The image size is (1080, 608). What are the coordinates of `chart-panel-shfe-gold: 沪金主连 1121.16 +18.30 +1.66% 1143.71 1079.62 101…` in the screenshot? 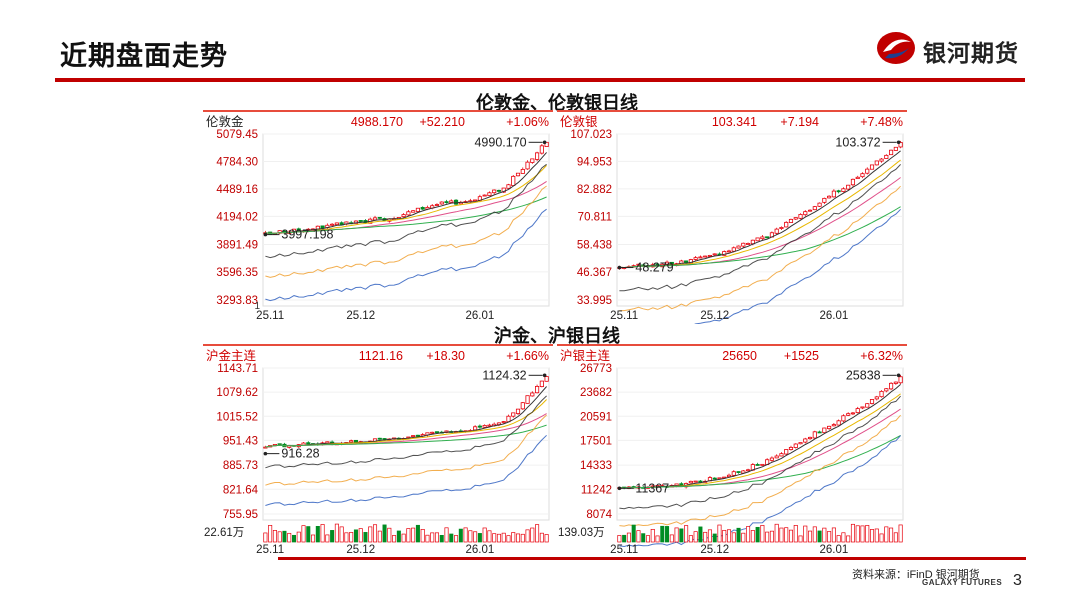 It's located at (378, 450).